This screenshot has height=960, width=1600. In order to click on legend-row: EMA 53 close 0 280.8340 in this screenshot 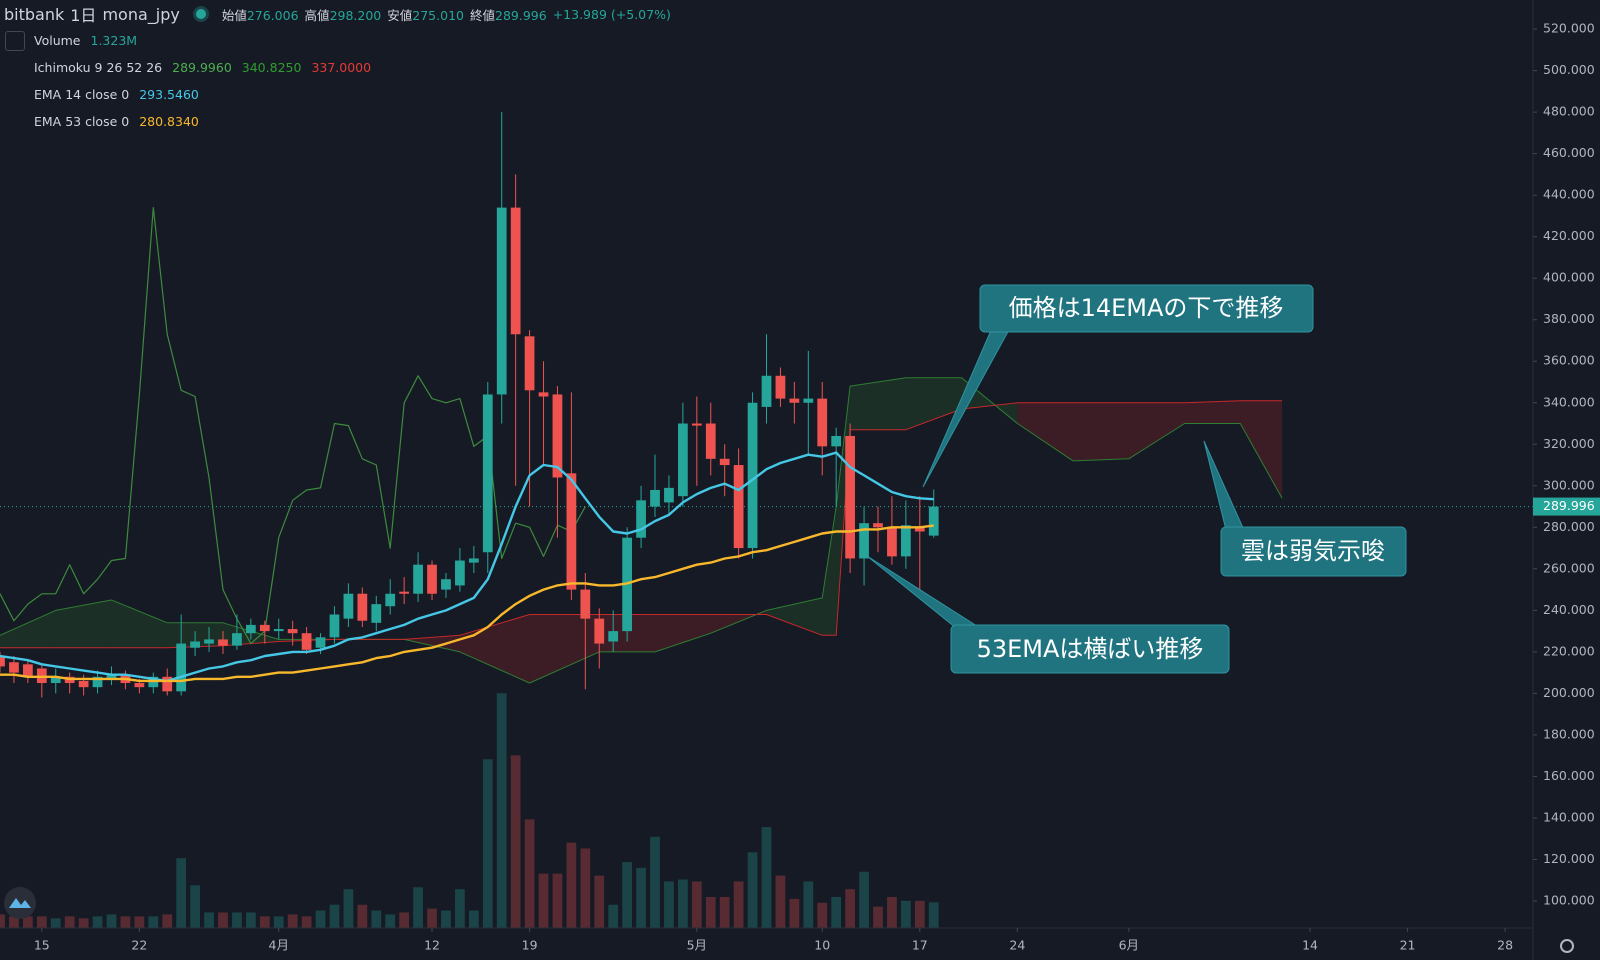, I will do `click(116, 121)`.